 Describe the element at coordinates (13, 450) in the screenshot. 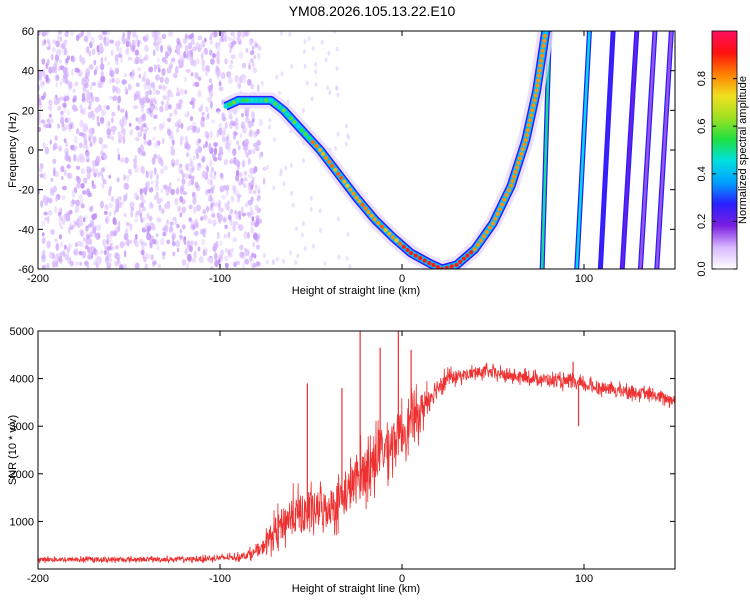

I see `snr-y-axis-label: SNR (10 * v/v)` at that location.